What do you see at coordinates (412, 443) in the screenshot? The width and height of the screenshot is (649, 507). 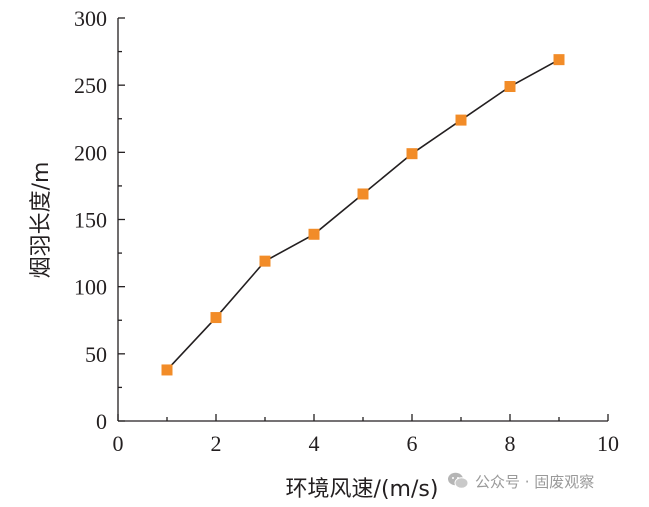 I see `x-tick-label: 6` at bounding box center [412, 443].